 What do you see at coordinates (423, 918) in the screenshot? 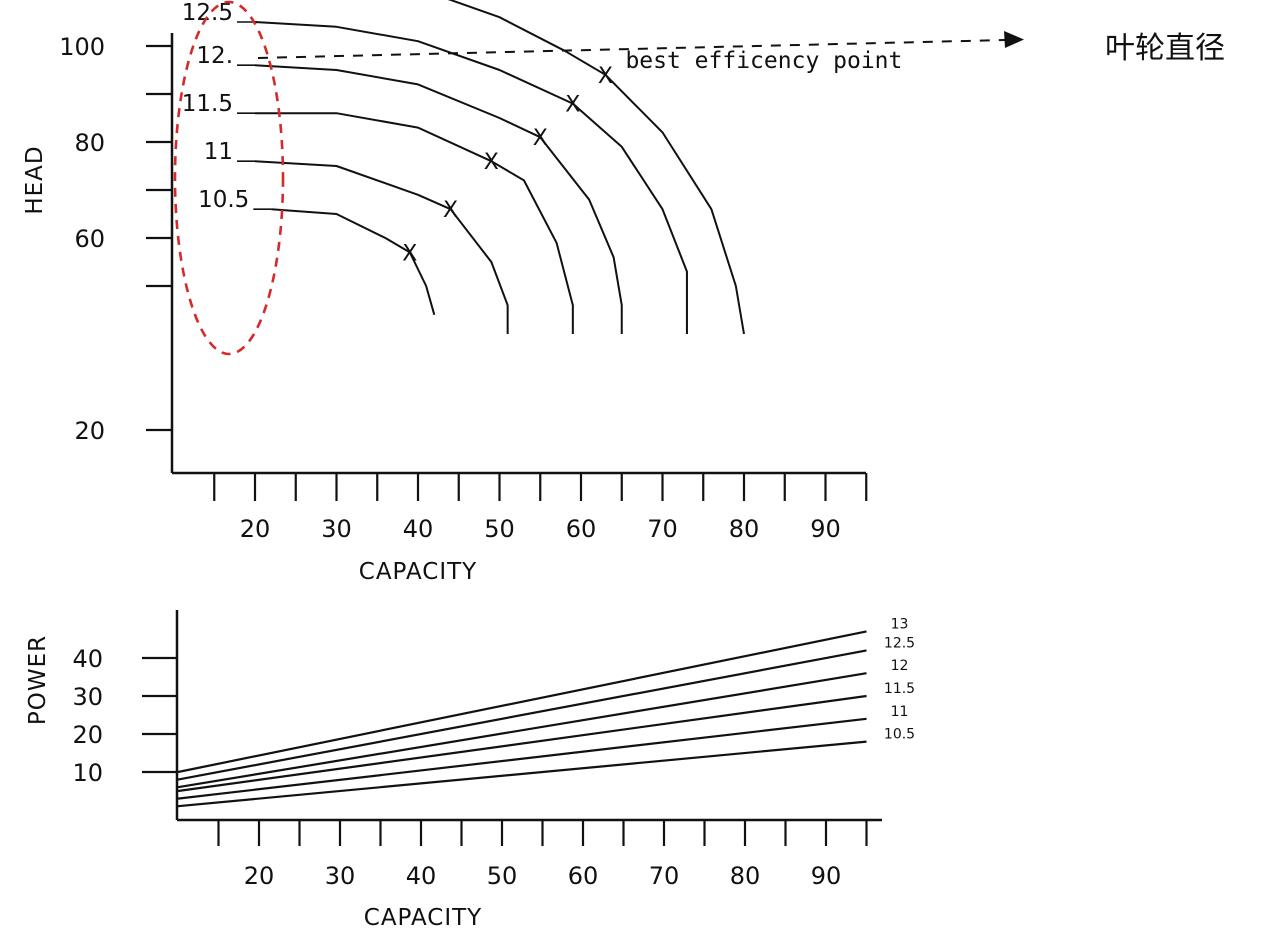
I see `power-x-axis-title: CAPACITY` at bounding box center [423, 918].